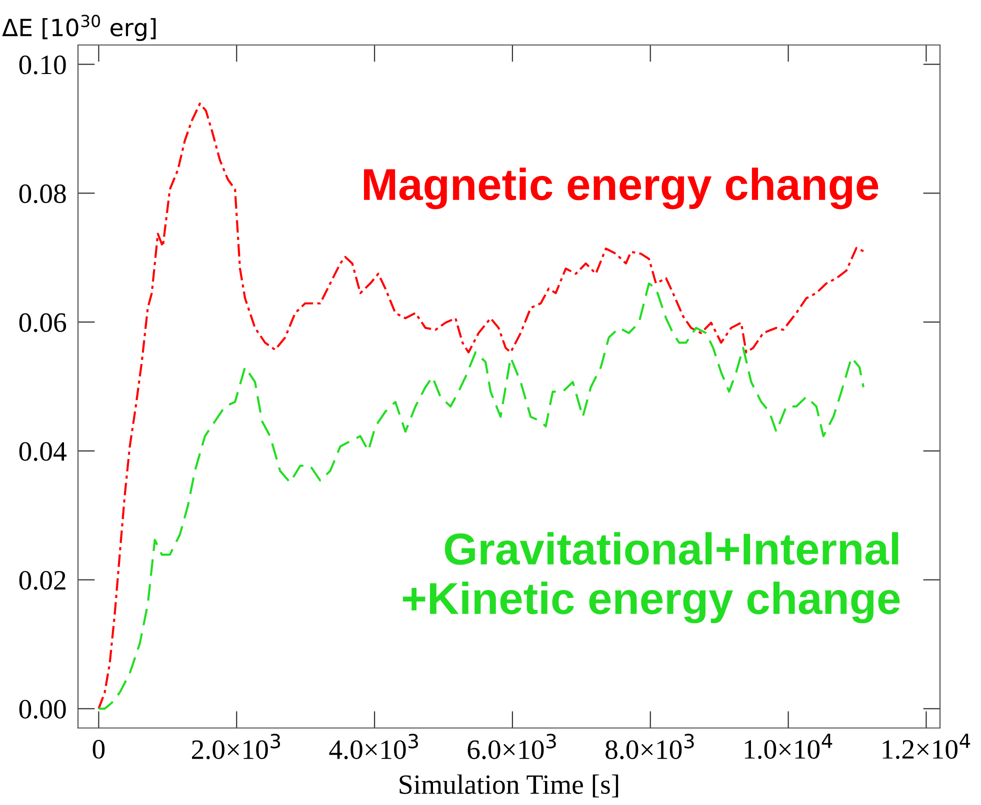 This screenshot has height=805, width=981. Describe the element at coordinates (926, 746) in the screenshot. I see `x-tick-label: 1.2×10$^{4}$` at that location.